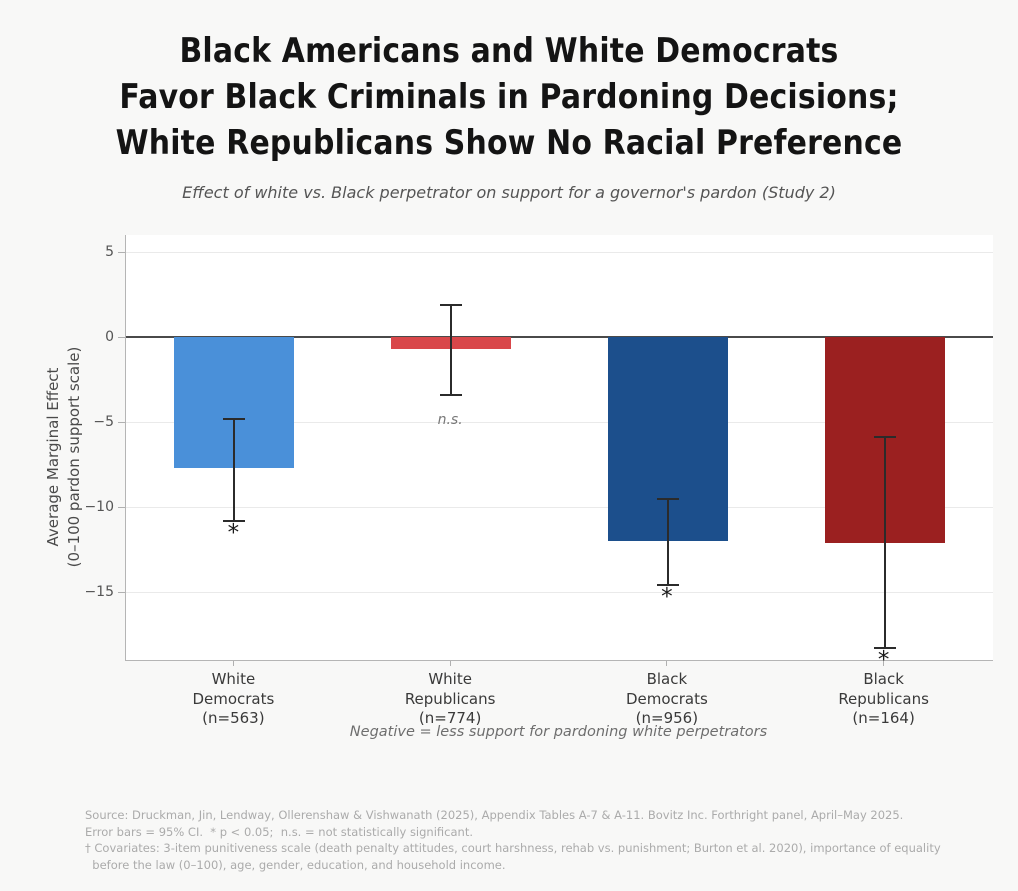 The height and width of the screenshot is (891, 1018). What do you see at coordinates (667, 597) in the screenshot?
I see `sig-label-black-democrats-n-956: *` at bounding box center [667, 597].